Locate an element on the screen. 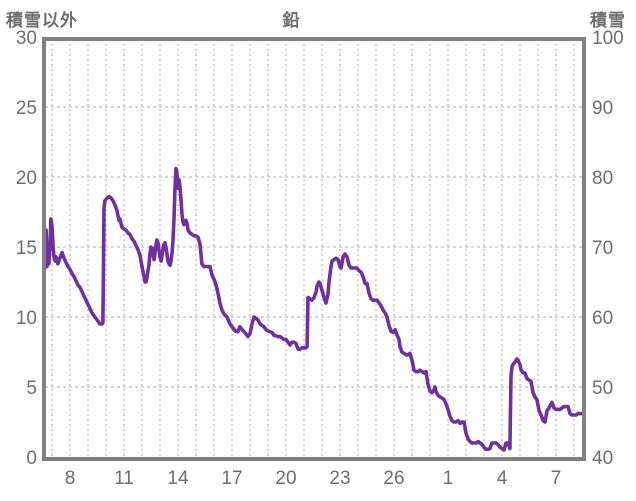  y-right-tick-label: 40 is located at coordinates (602, 458).